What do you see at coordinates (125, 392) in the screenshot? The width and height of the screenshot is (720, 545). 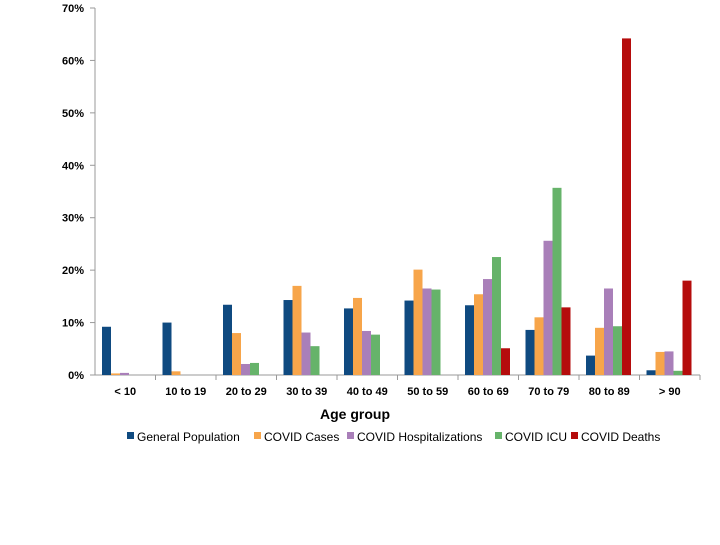 I see `x-tick-label: < 10` at bounding box center [125, 392].